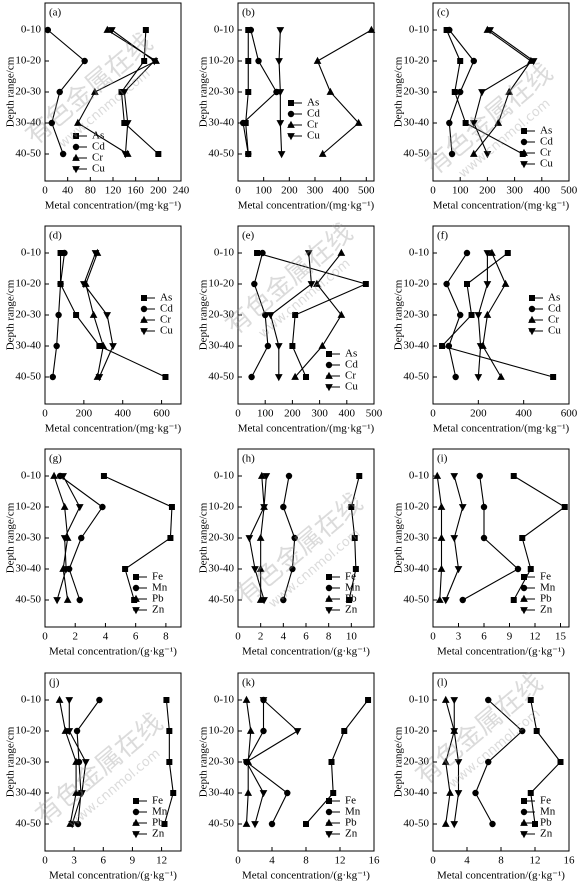 The height and width of the screenshot is (889, 580). I want to click on x-tick-label: 12, so click(535, 861).